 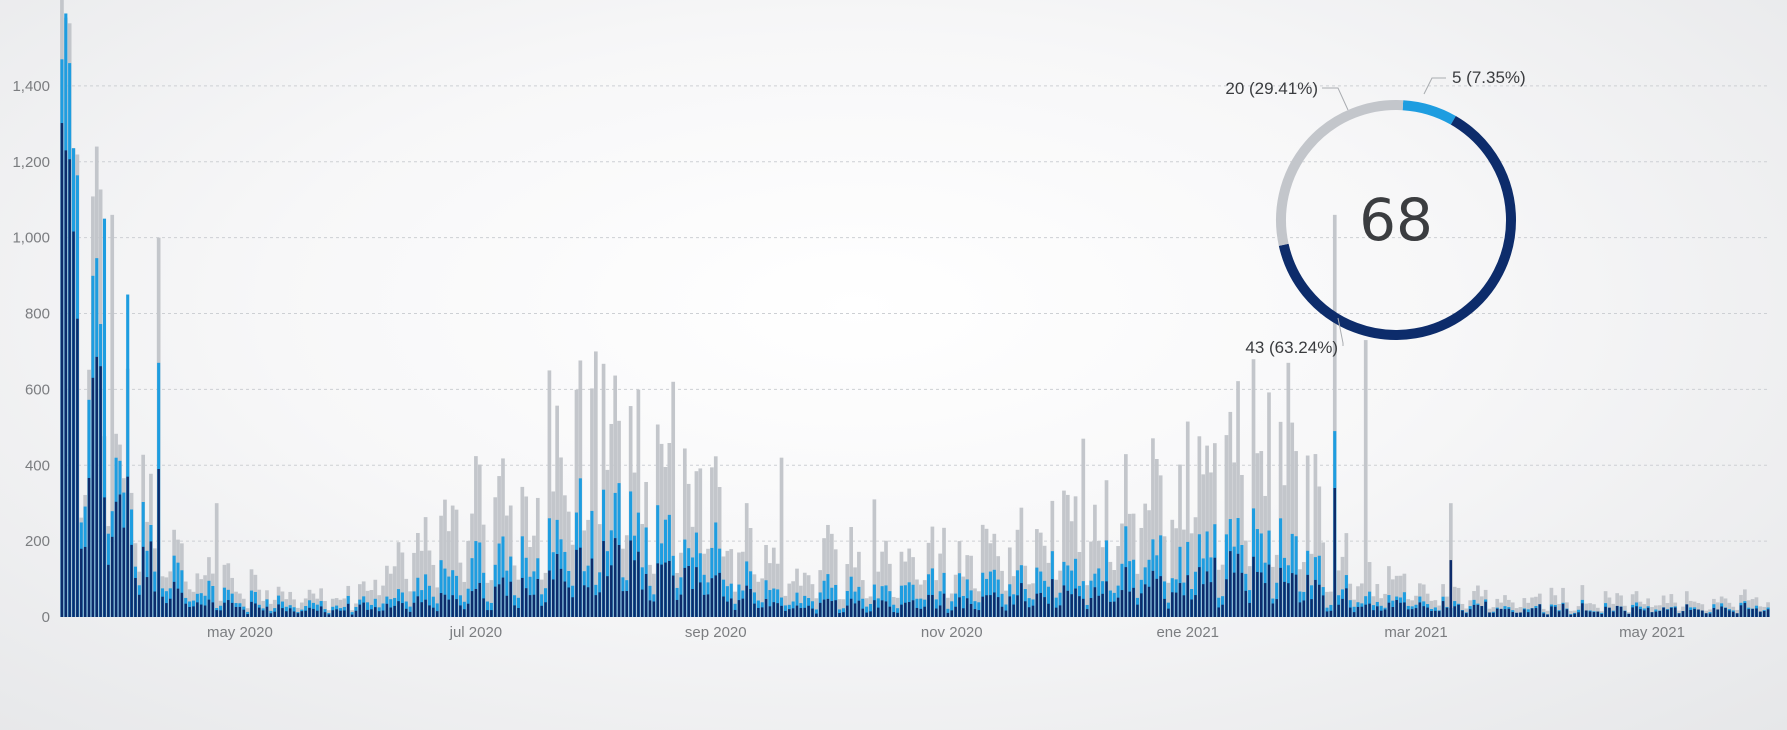 I want to click on donut-center-value: 68, so click(x=1396, y=220).